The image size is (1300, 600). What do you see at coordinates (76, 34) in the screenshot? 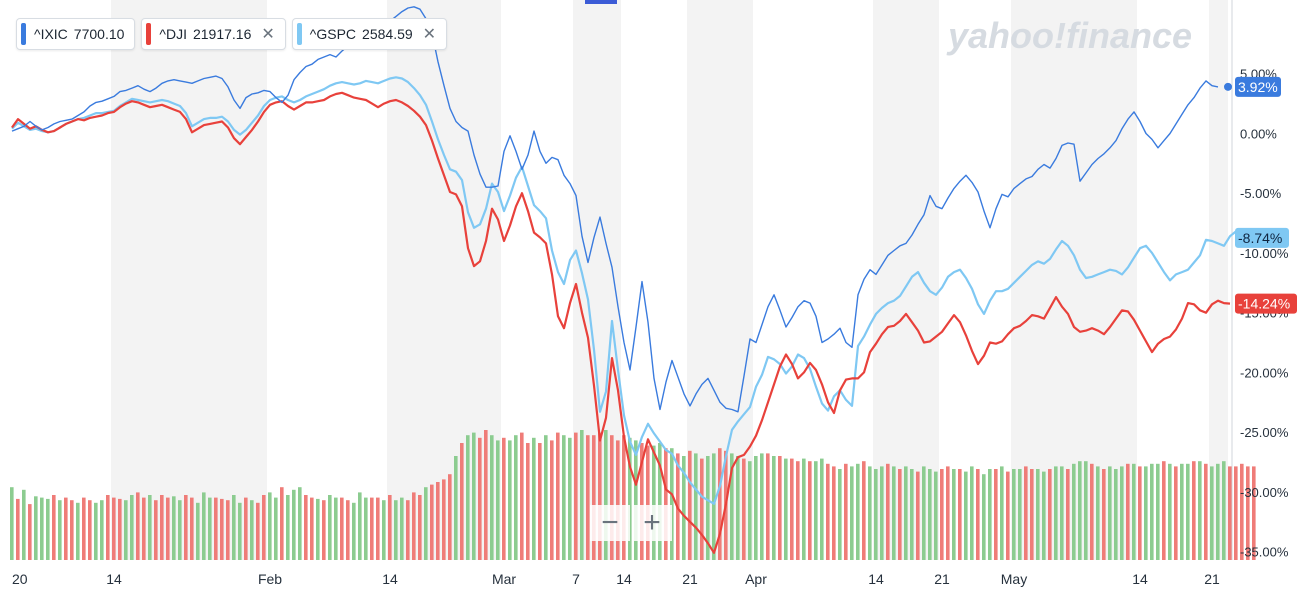
I see `legend-chip-ixic: ^IXIC 7700.10` at bounding box center [76, 34].